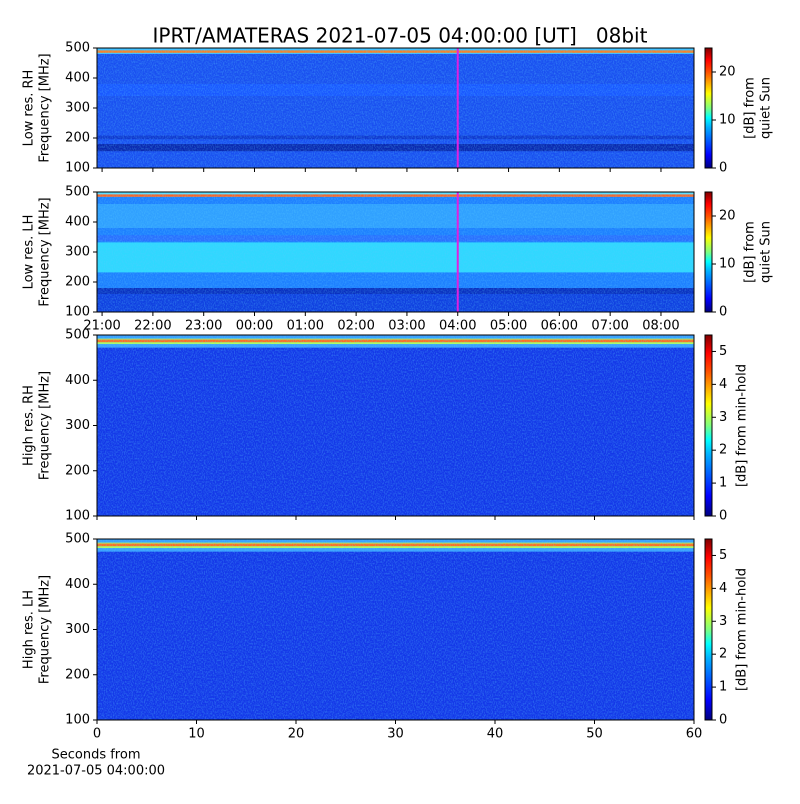 This screenshot has width=800, height=804. What do you see at coordinates (29, 252) in the screenshot?
I see `y-axis-label: Low res. LH` at bounding box center [29, 252].